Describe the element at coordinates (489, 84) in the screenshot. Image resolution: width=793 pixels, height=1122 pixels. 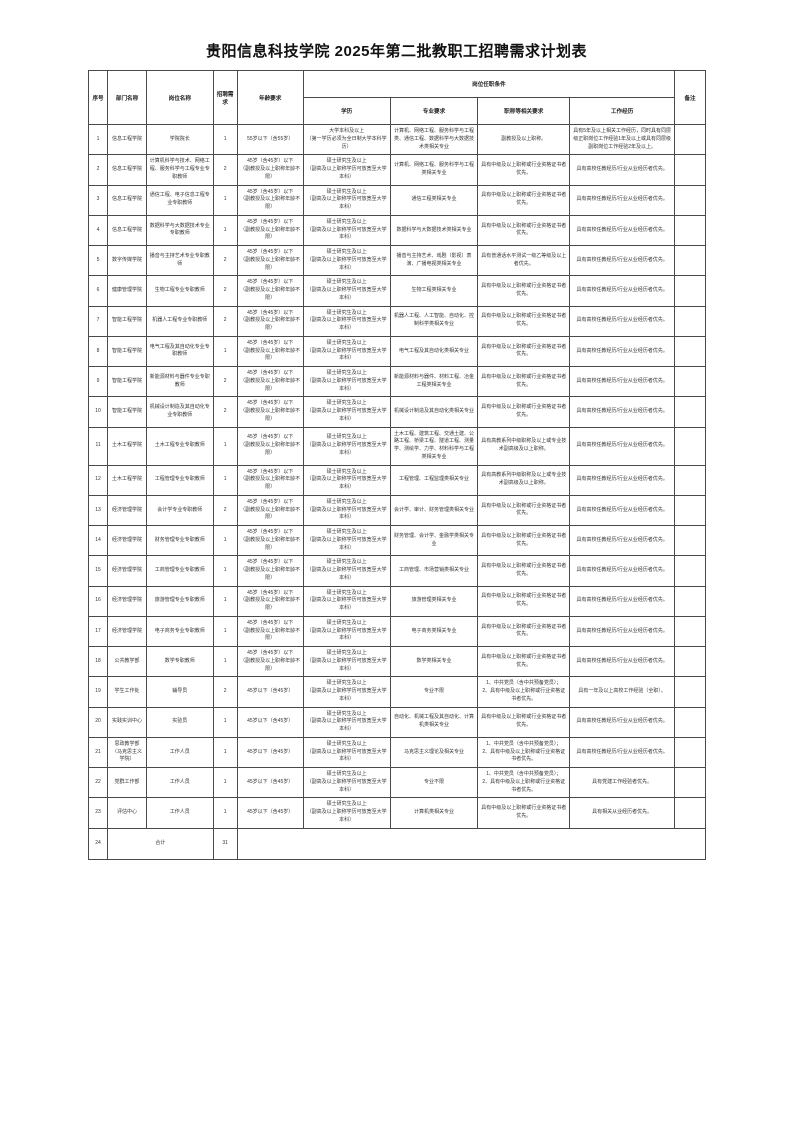
I see `header-conditions: 岗位任职条件` at that location.